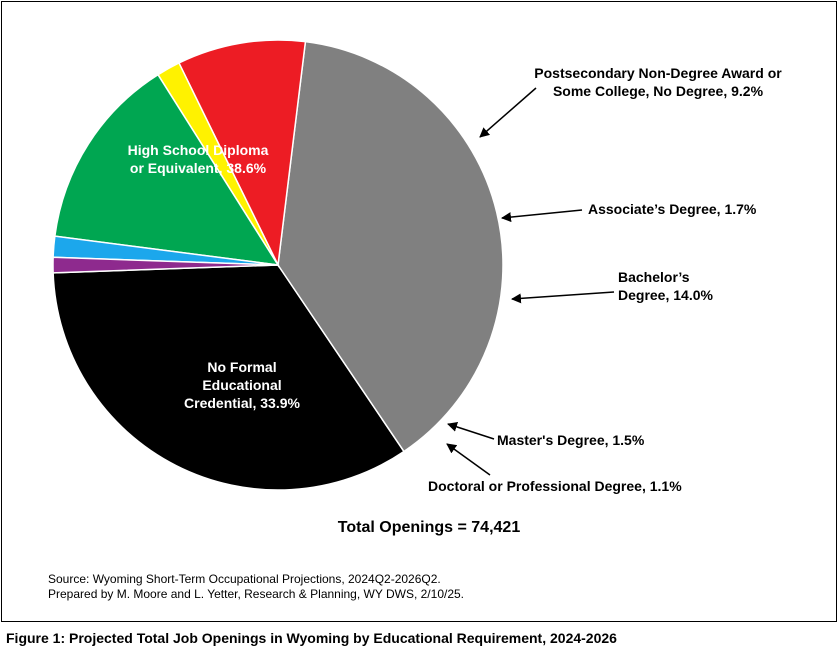 The height and width of the screenshot is (656, 840). What do you see at coordinates (429, 527) in the screenshot?
I see `total-openings-label: Total Openings = 74,421` at bounding box center [429, 527].